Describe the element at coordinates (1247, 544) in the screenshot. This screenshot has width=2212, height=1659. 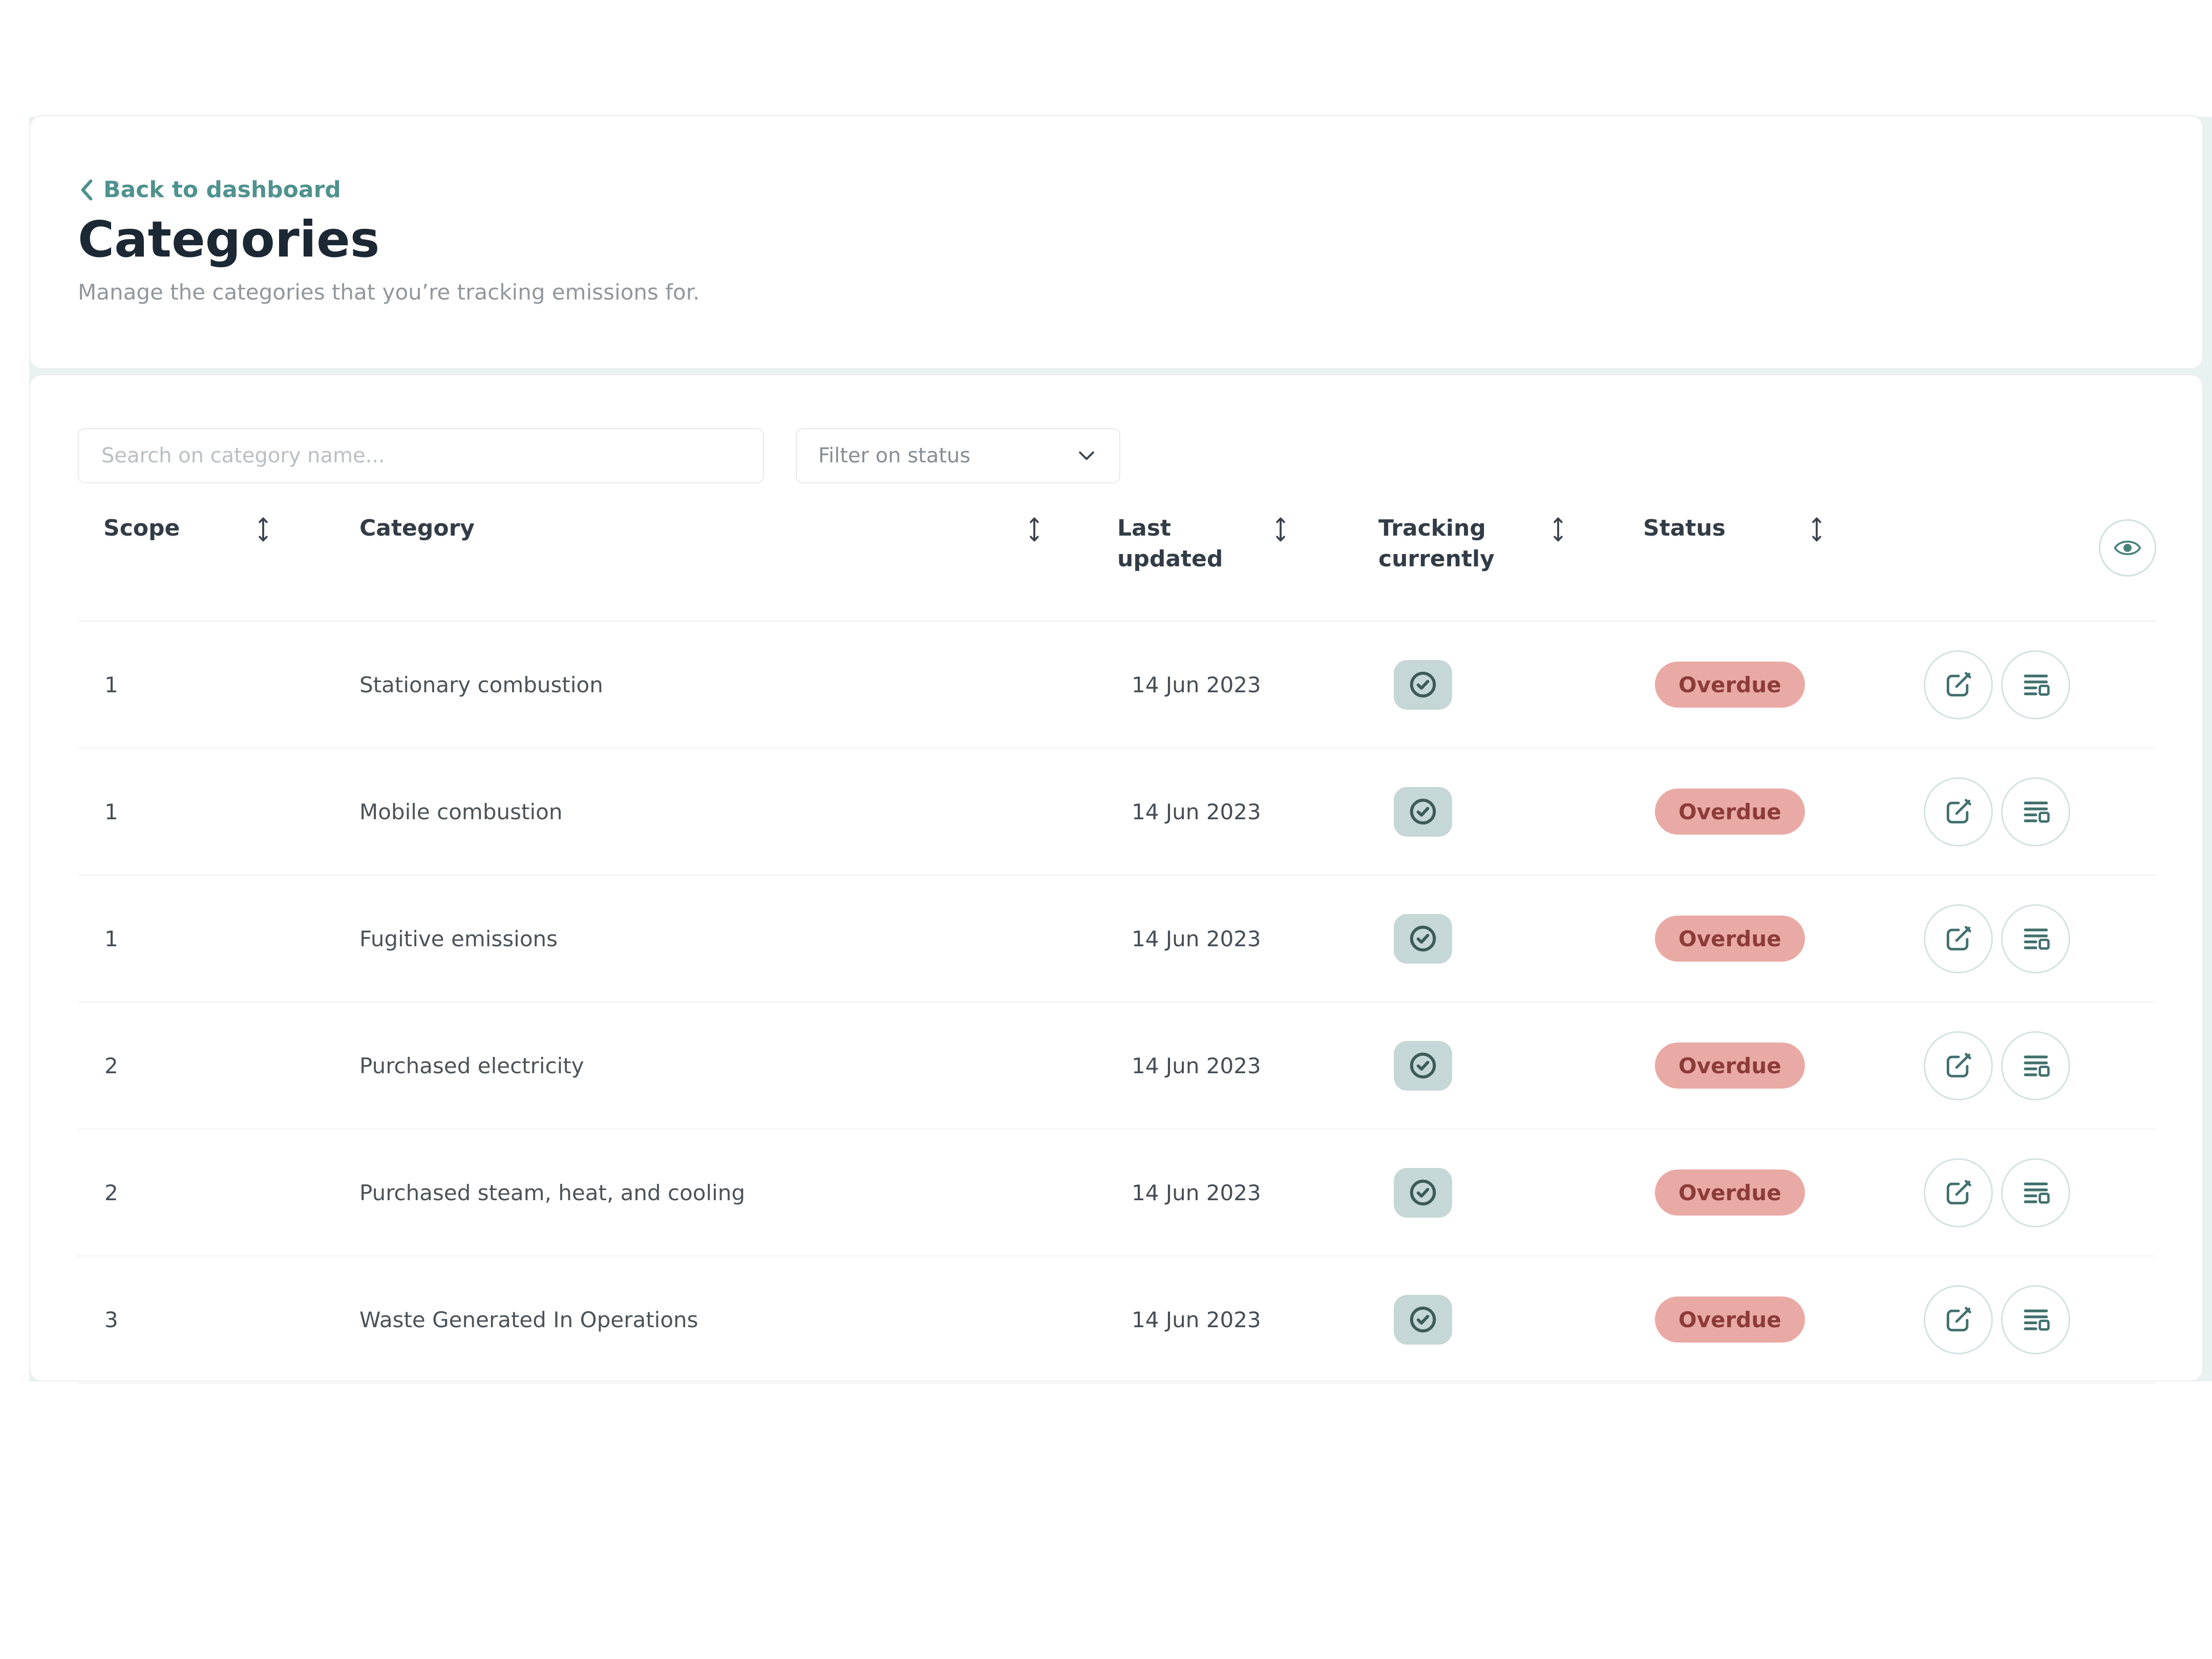
I see `column-header-last-updated: Last updated` at that location.